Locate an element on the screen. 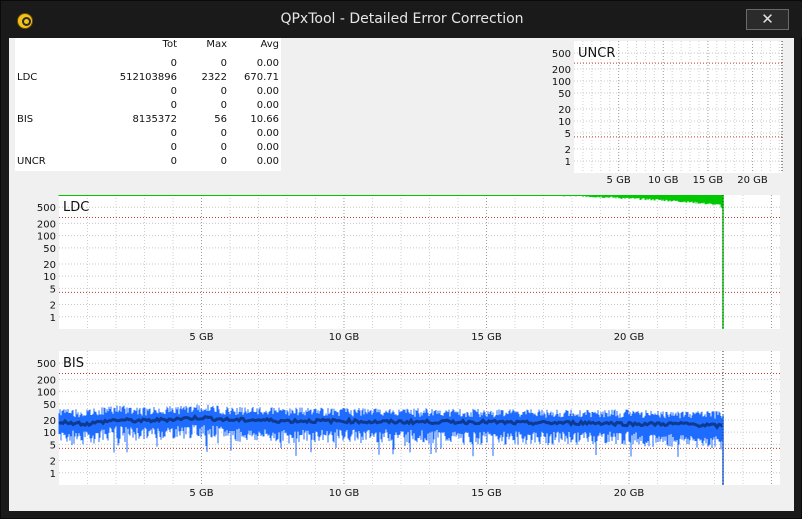 The height and width of the screenshot is (519, 802). row-label: LDC is located at coordinates (27, 77).